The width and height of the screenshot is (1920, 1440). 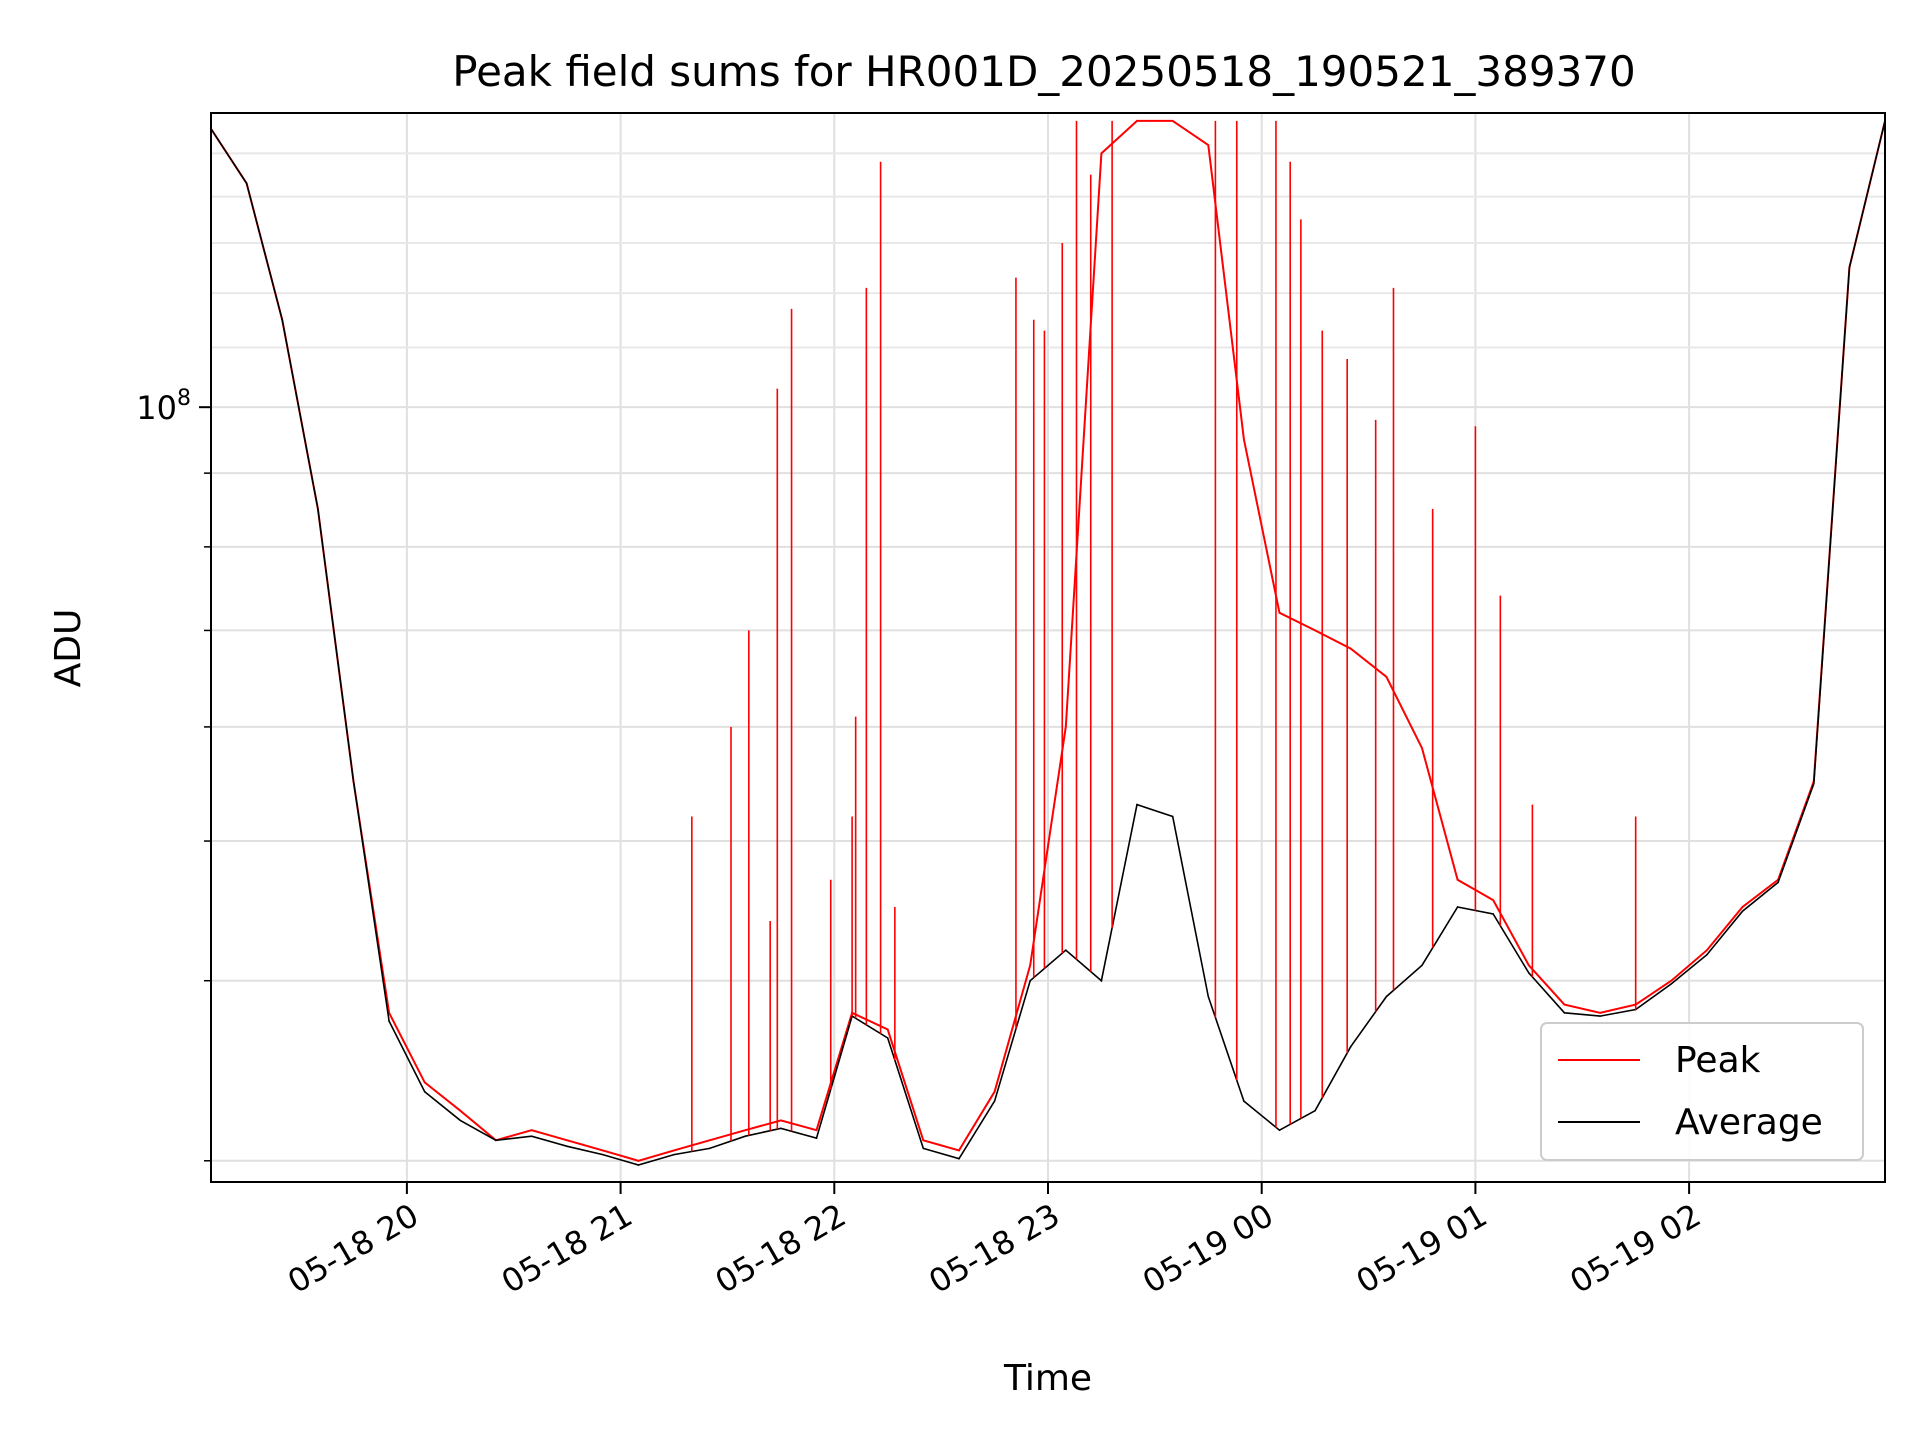 What do you see at coordinates (163, 406) in the screenshot?
I see `y-tick-label: 108` at bounding box center [163, 406].